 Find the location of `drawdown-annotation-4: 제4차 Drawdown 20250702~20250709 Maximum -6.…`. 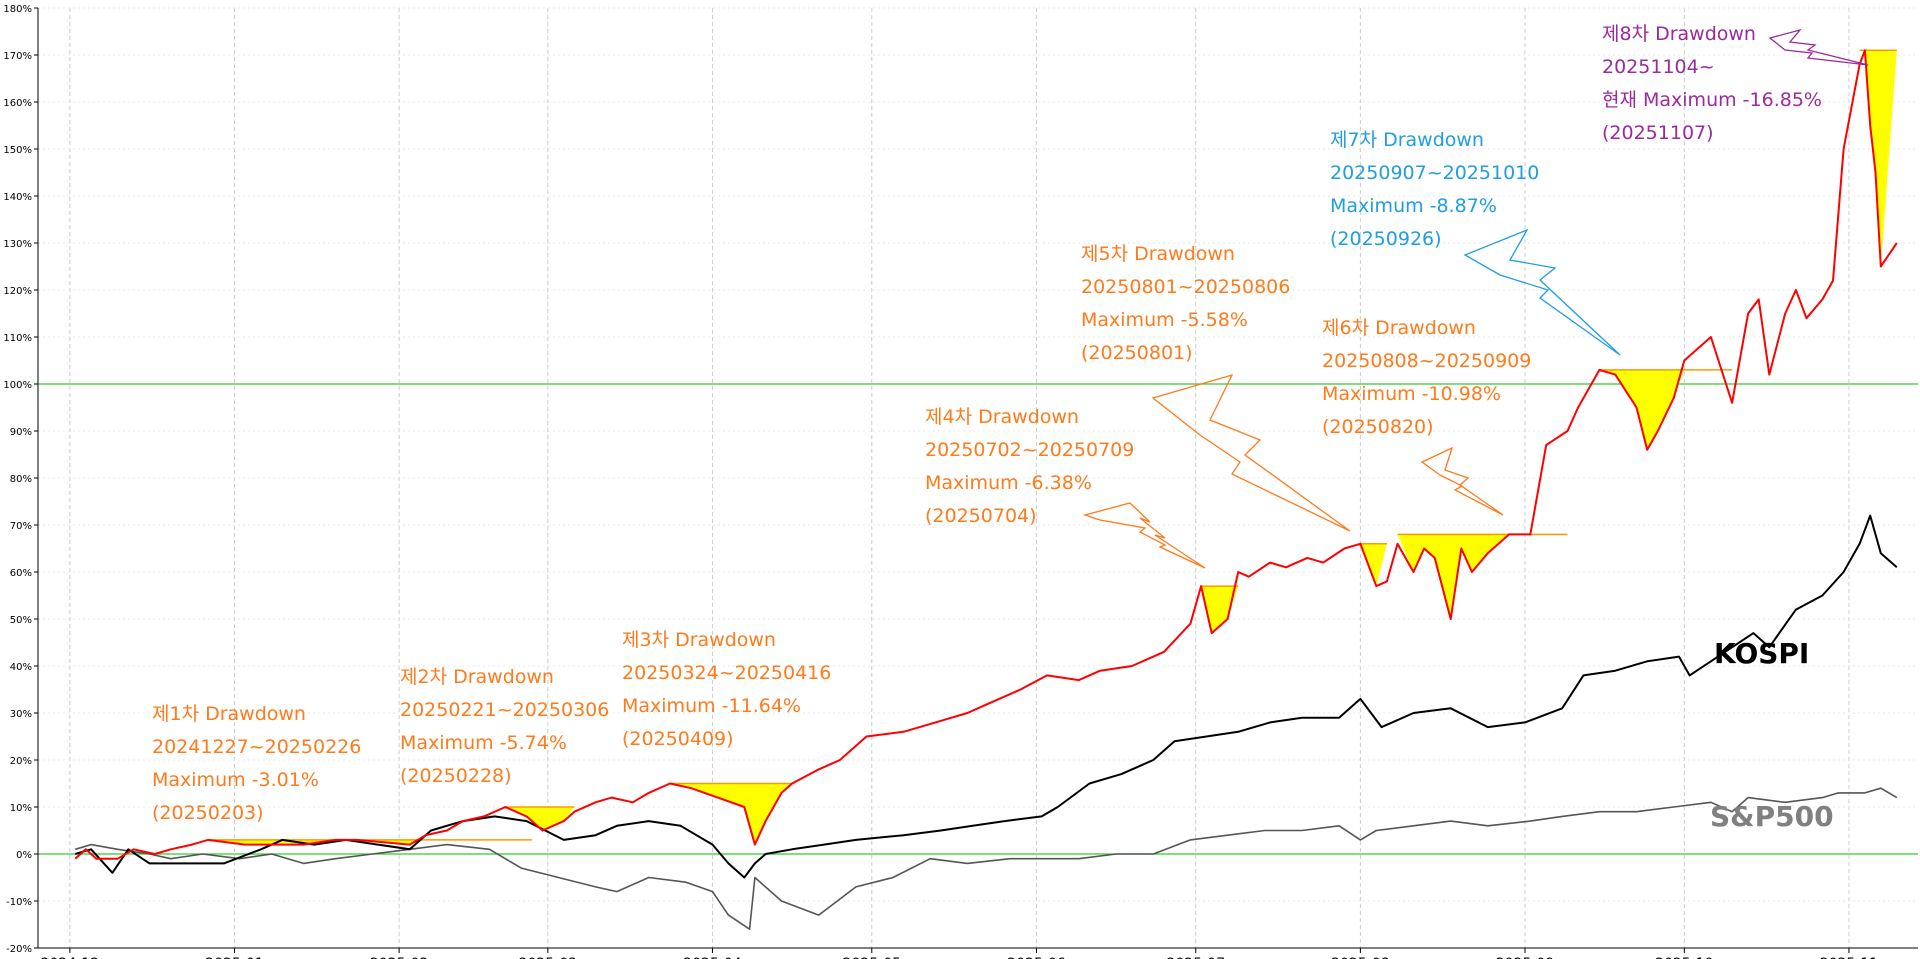

drawdown-annotation-4: 제4차 Drawdown 20250702~20250709 Maximum -6.… is located at coordinates (1029, 467).